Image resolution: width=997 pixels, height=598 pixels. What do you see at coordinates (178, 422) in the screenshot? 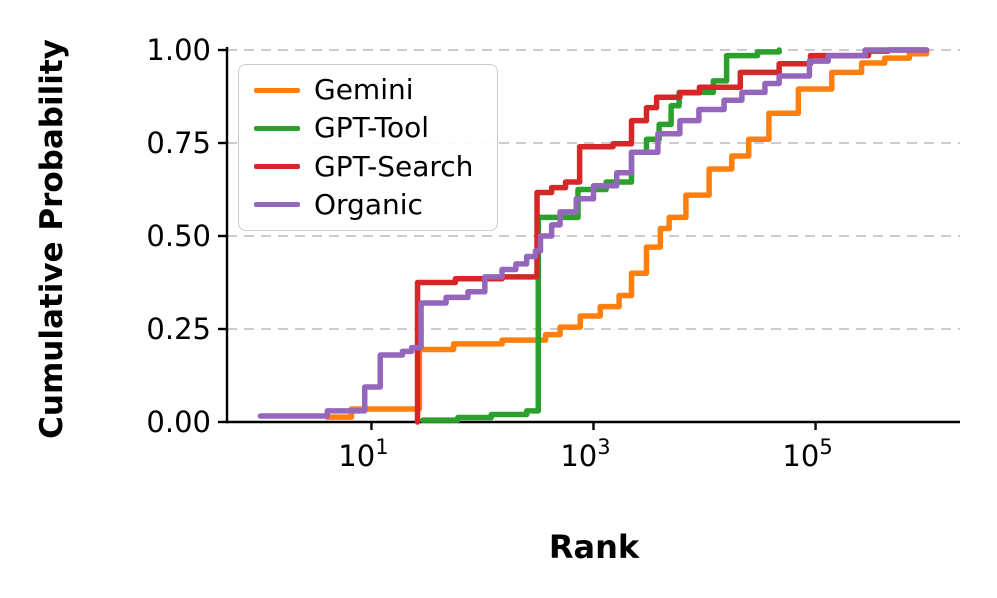
I see `y-tick-label: 0.00` at bounding box center [178, 422].